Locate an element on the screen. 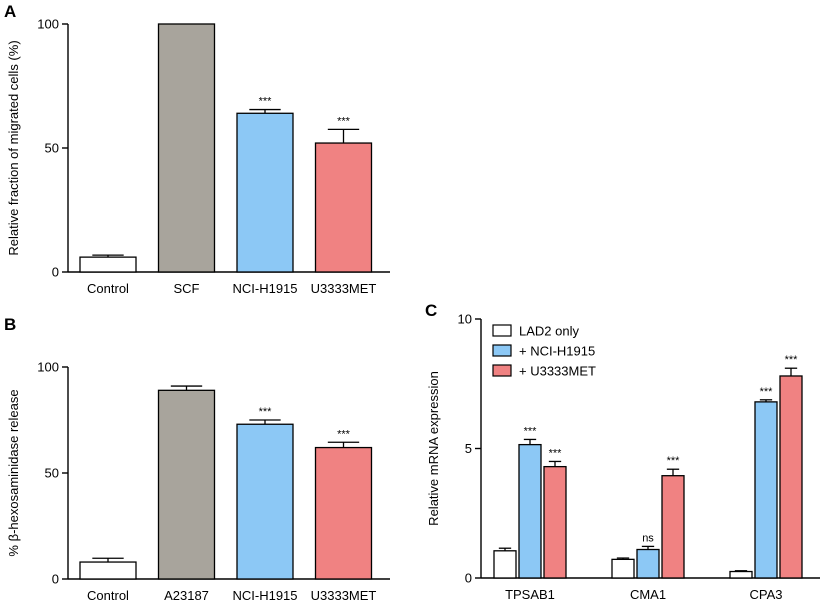  y-tick-label-a-50: 50 is located at coordinates (52, 148).